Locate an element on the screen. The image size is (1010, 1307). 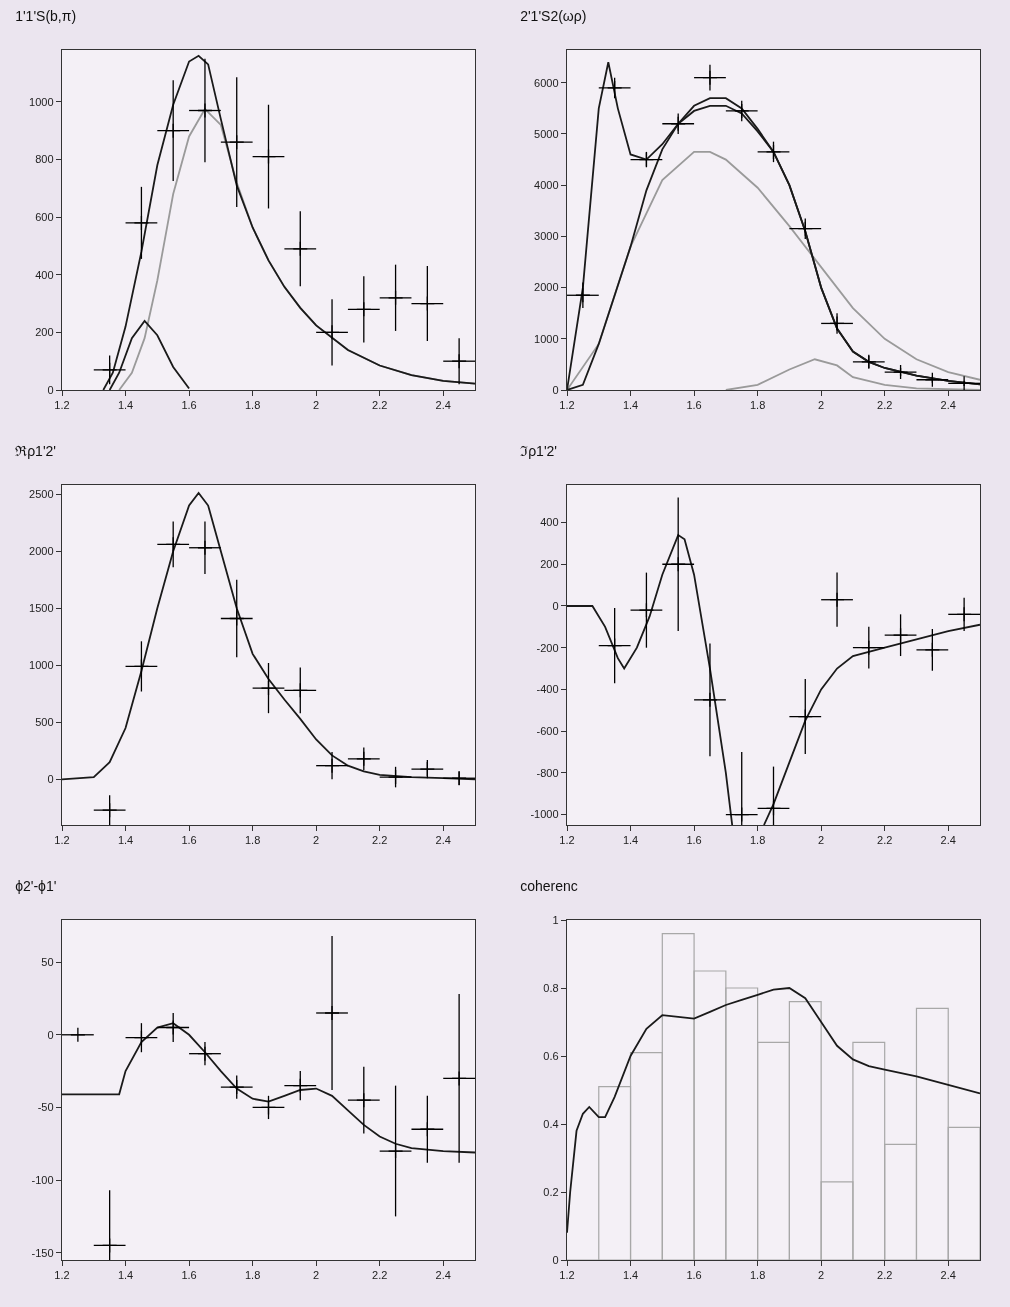
y-tick-label: 50 is located at coordinates (47, 961).